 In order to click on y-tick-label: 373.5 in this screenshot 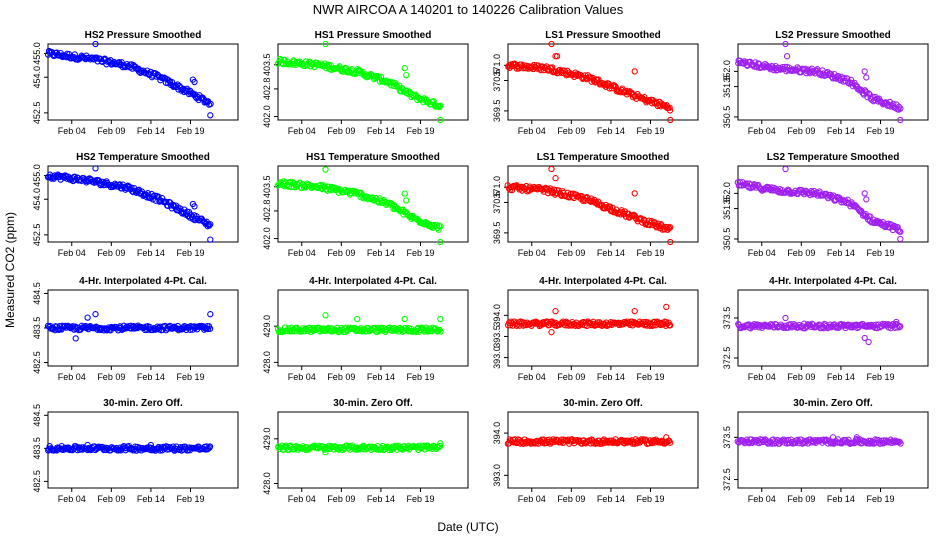, I will do `click(727, 437)`.